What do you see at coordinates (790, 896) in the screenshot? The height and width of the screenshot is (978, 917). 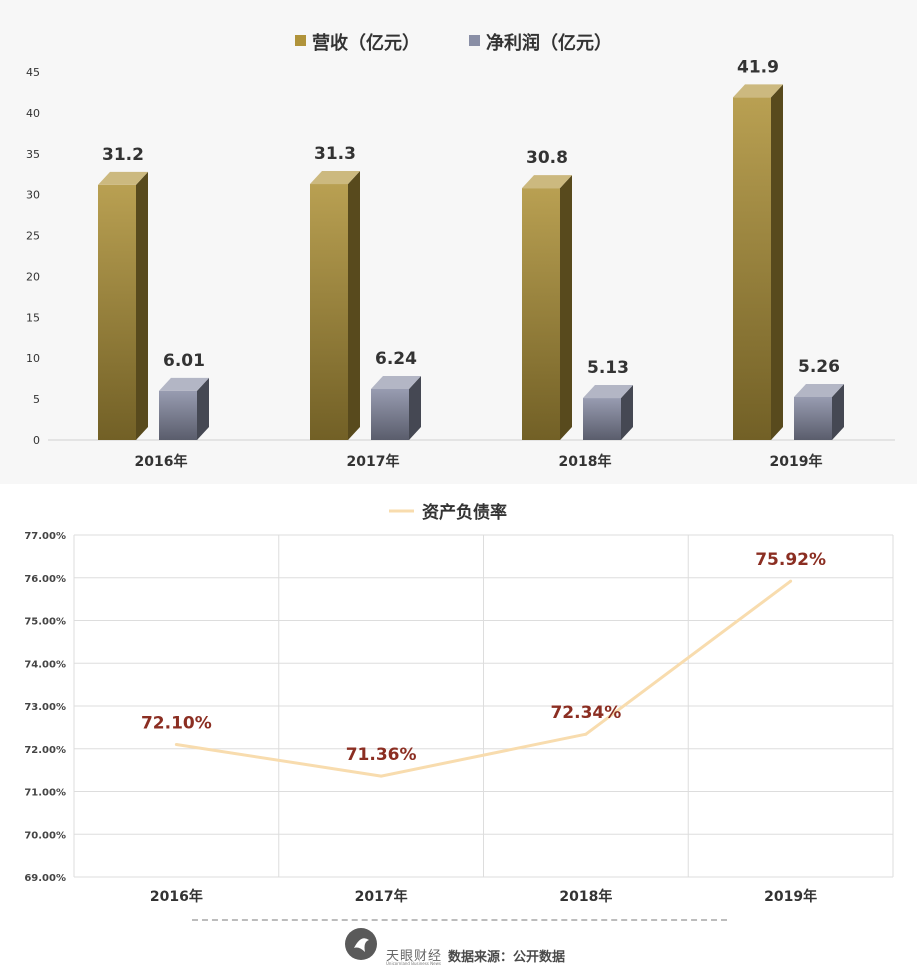 I see `line-x-tick-label: 2019年` at bounding box center [790, 896].